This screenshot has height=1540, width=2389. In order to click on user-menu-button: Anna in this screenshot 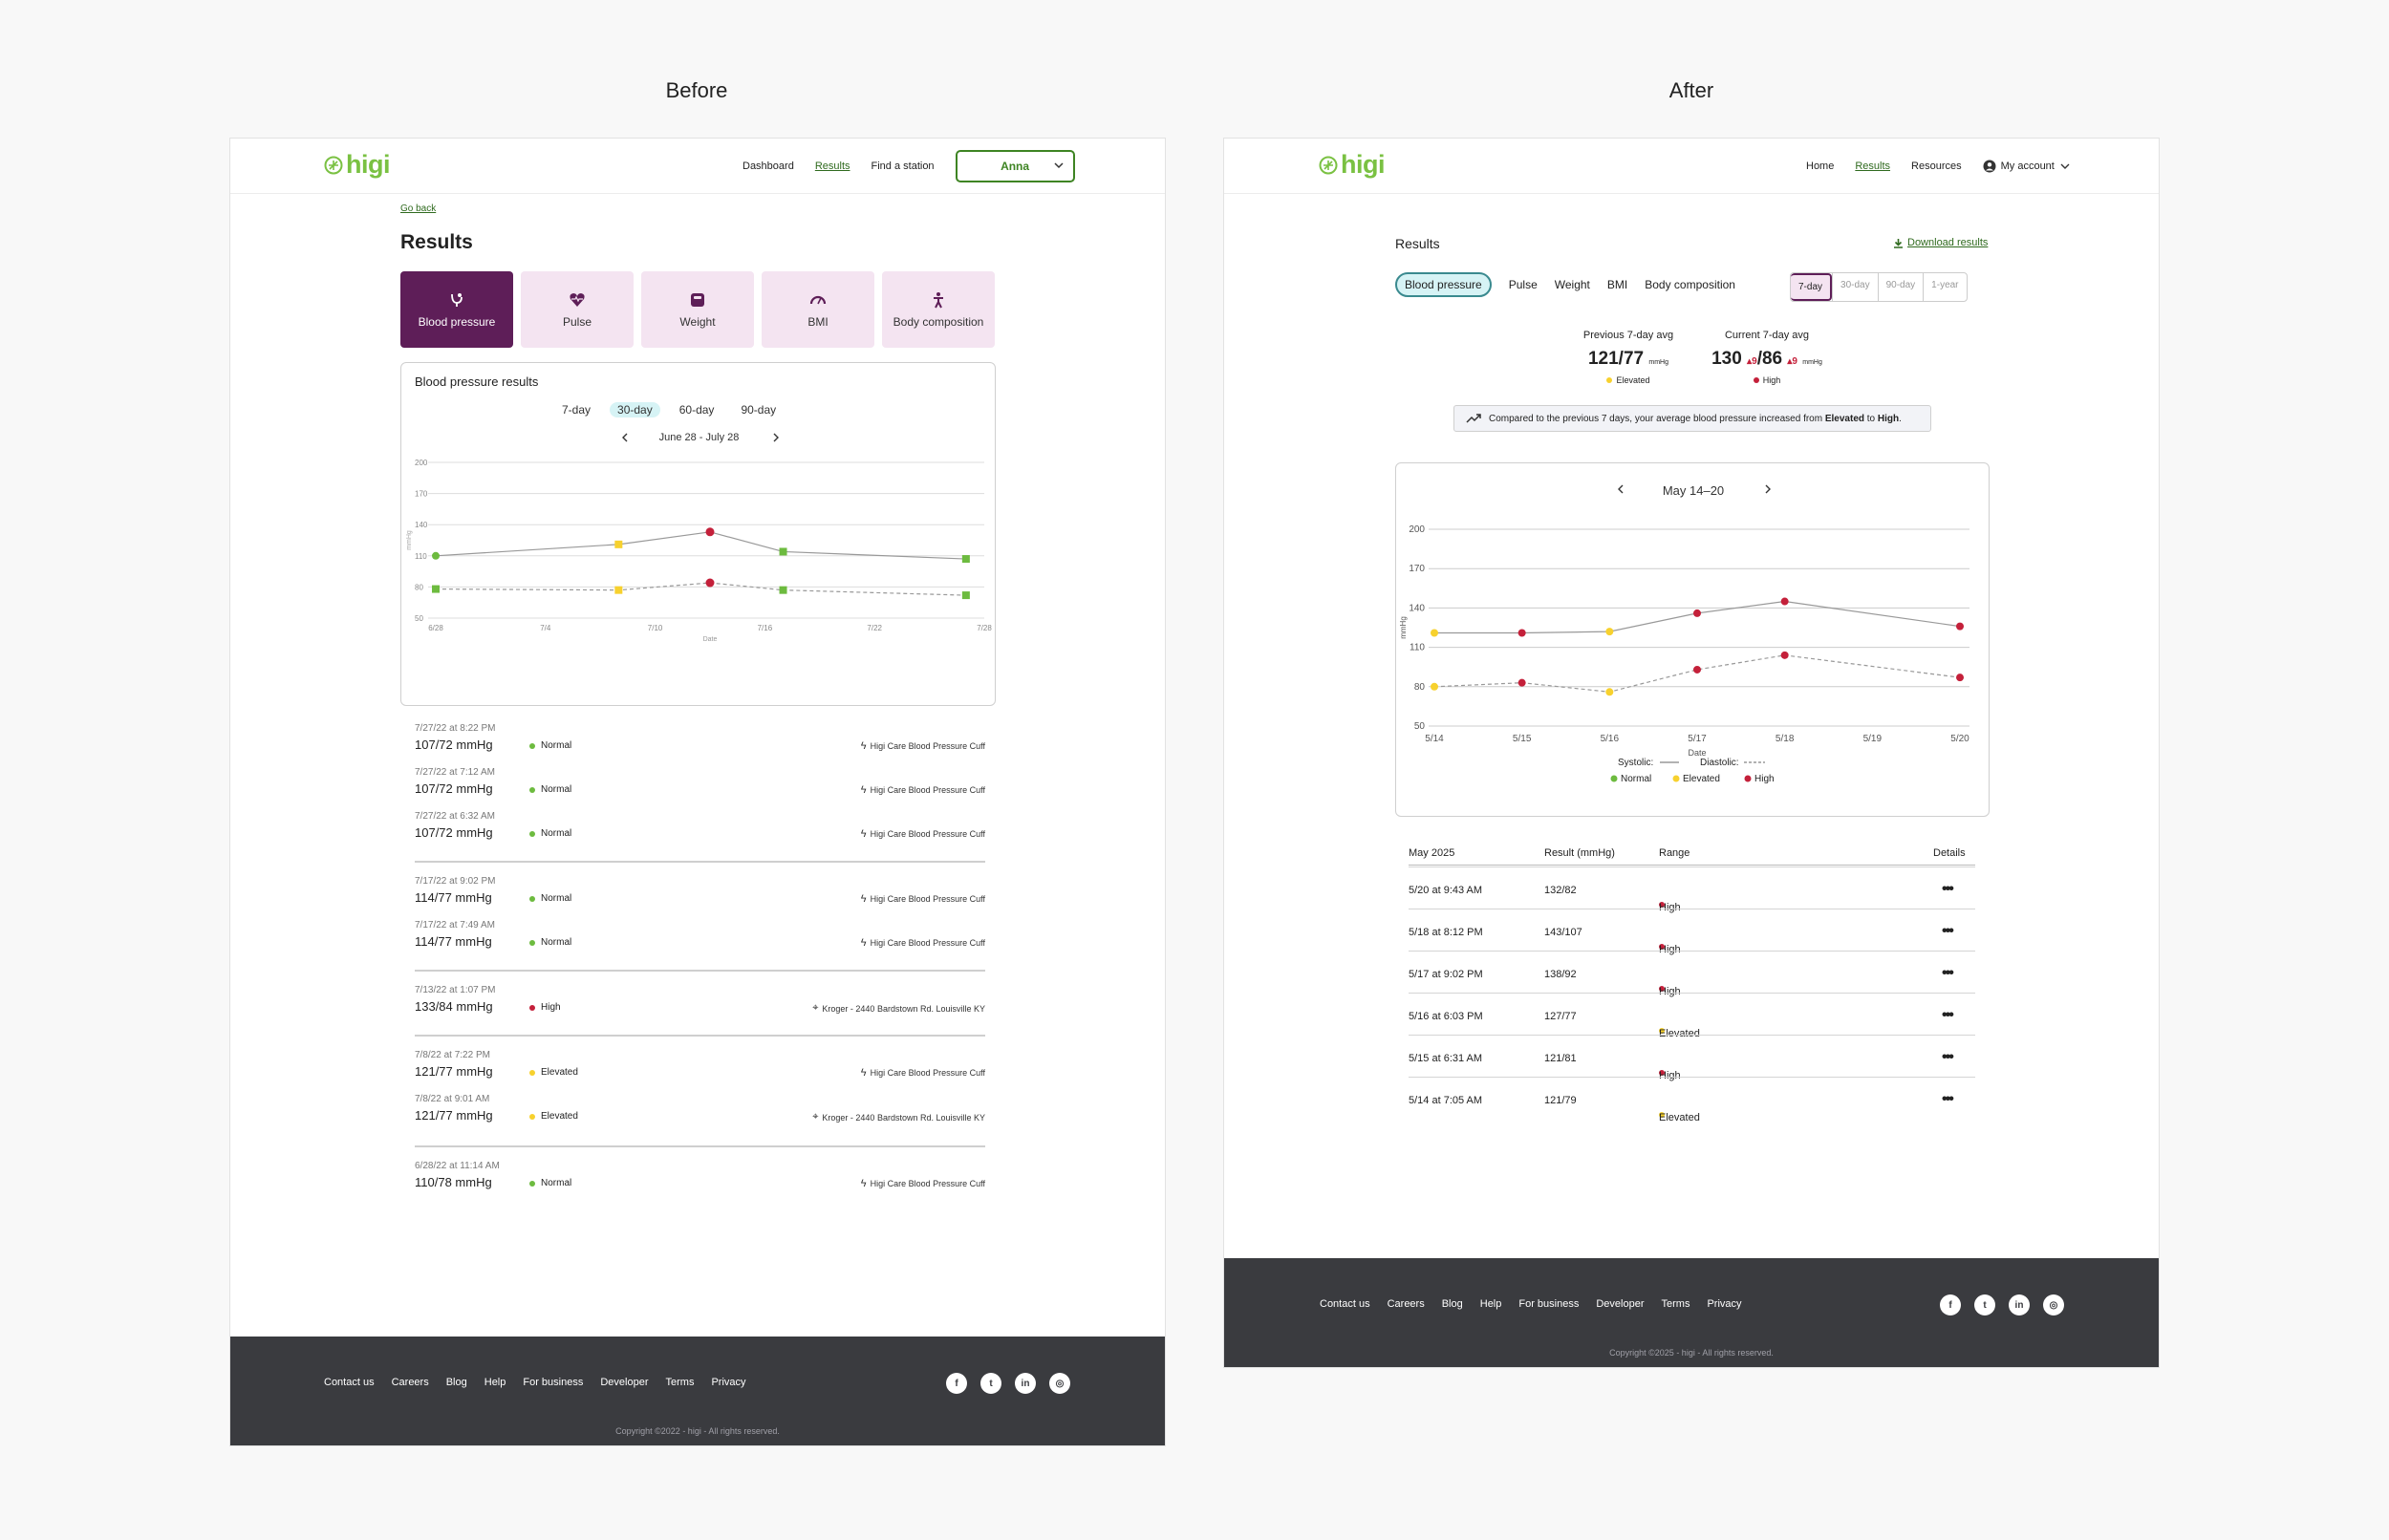, I will do `click(1015, 166)`.